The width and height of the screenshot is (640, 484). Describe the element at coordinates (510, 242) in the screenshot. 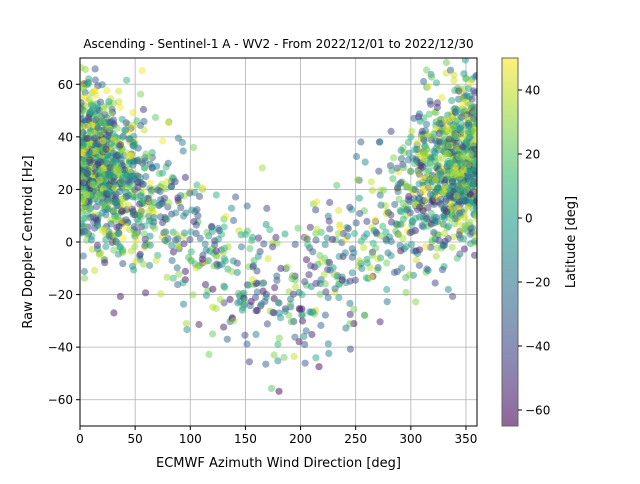

I see `colorbar` at that location.